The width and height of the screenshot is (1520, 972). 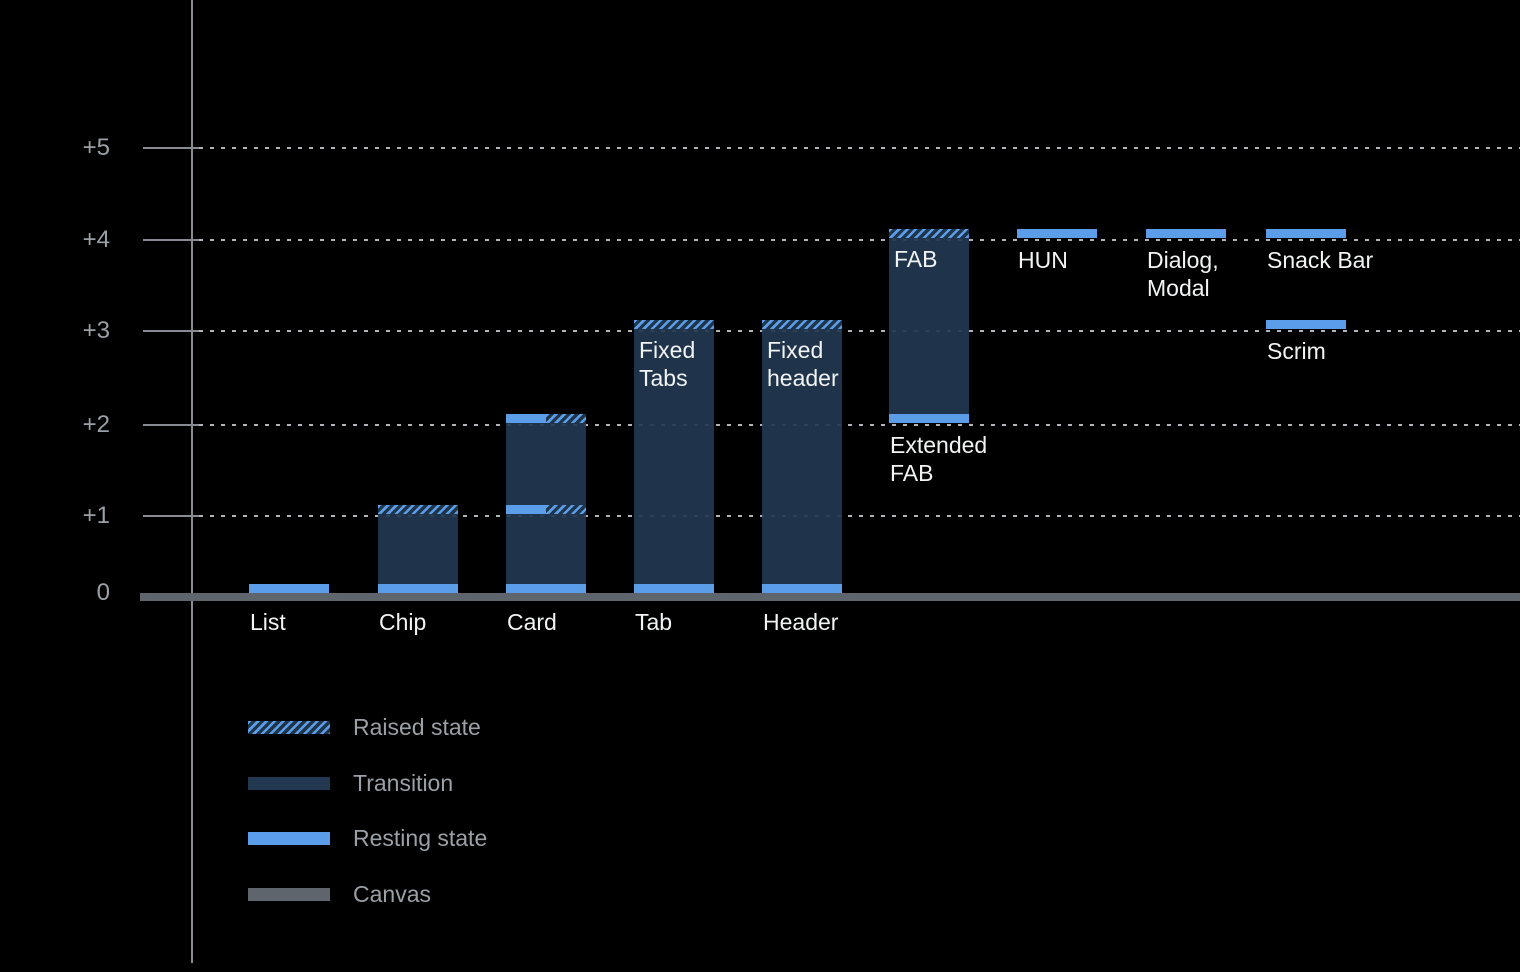 What do you see at coordinates (929, 233) in the screenshot?
I see `bar-extended-fab-raised` at bounding box center [929, 233].